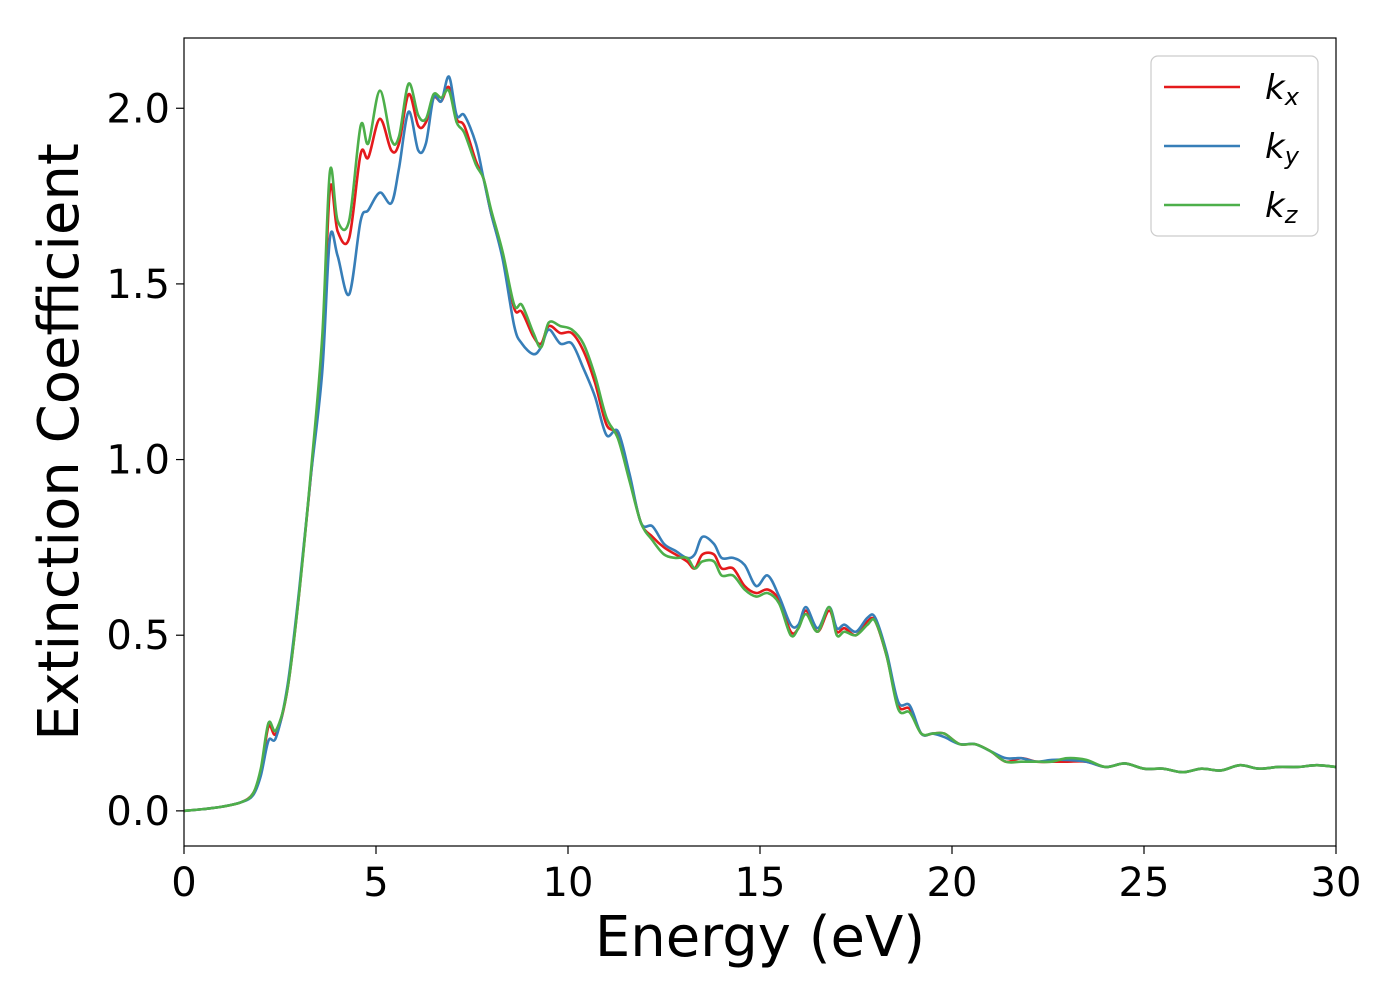  Describe the element at coordinates (1144, 883) in the screenshot. I see `x-tick-label: 25` at that location.